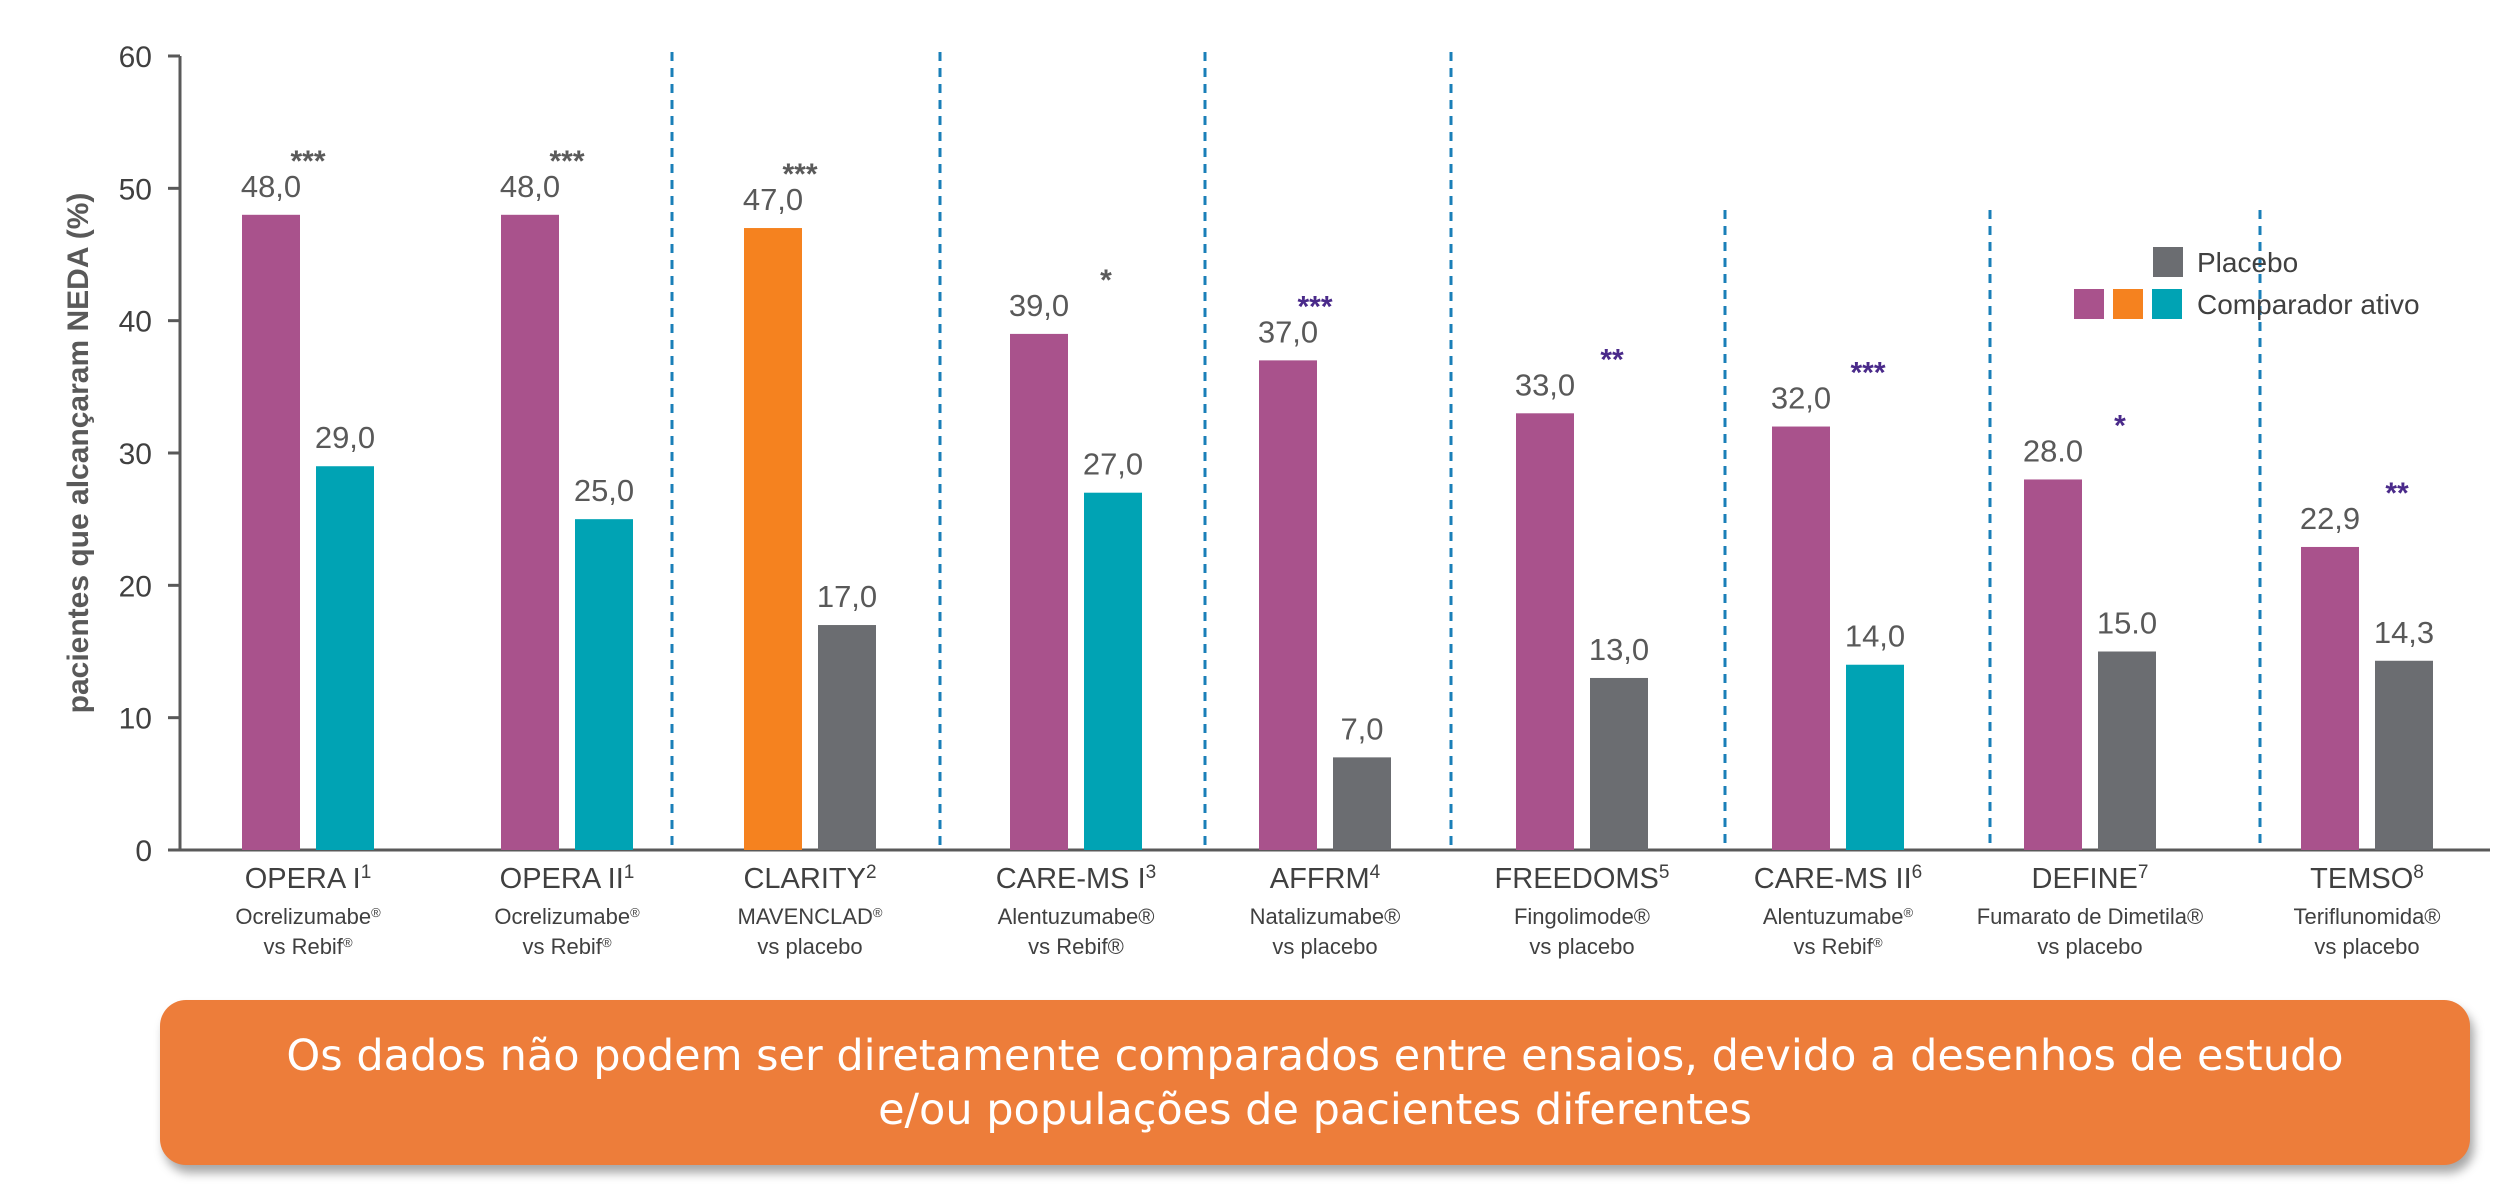 The image size is (2500, 1188). I want to click on y-tick-label: 20, so click(135, 586).